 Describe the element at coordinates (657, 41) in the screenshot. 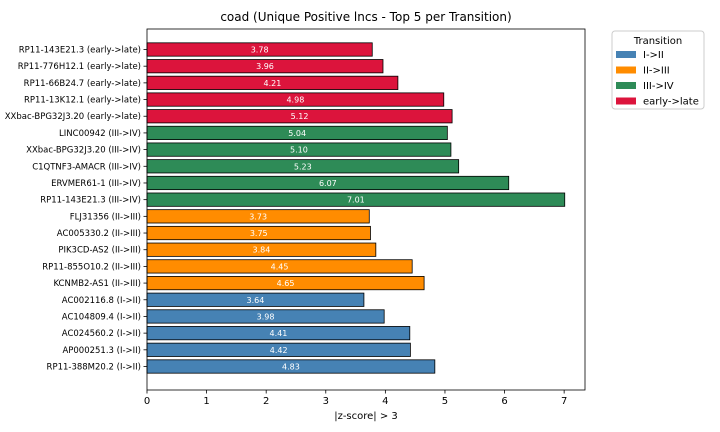

I see `legend-title: Transition` at that location.